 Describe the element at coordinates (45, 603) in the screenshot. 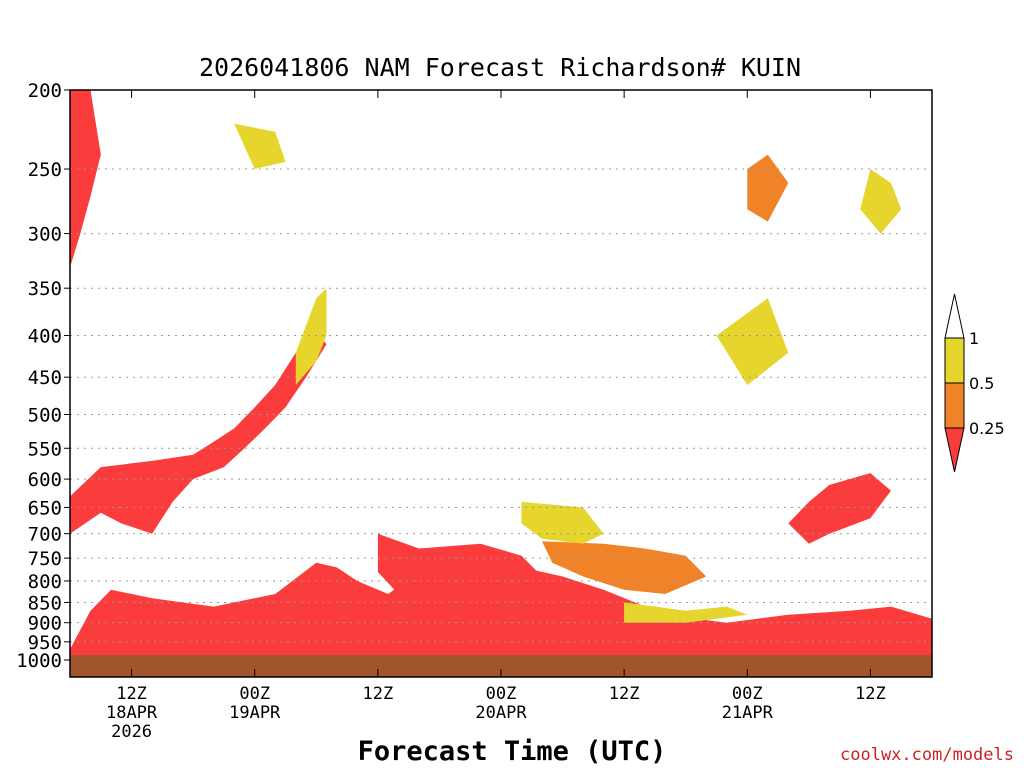

I see `ytick-label-850: 850` at that location.